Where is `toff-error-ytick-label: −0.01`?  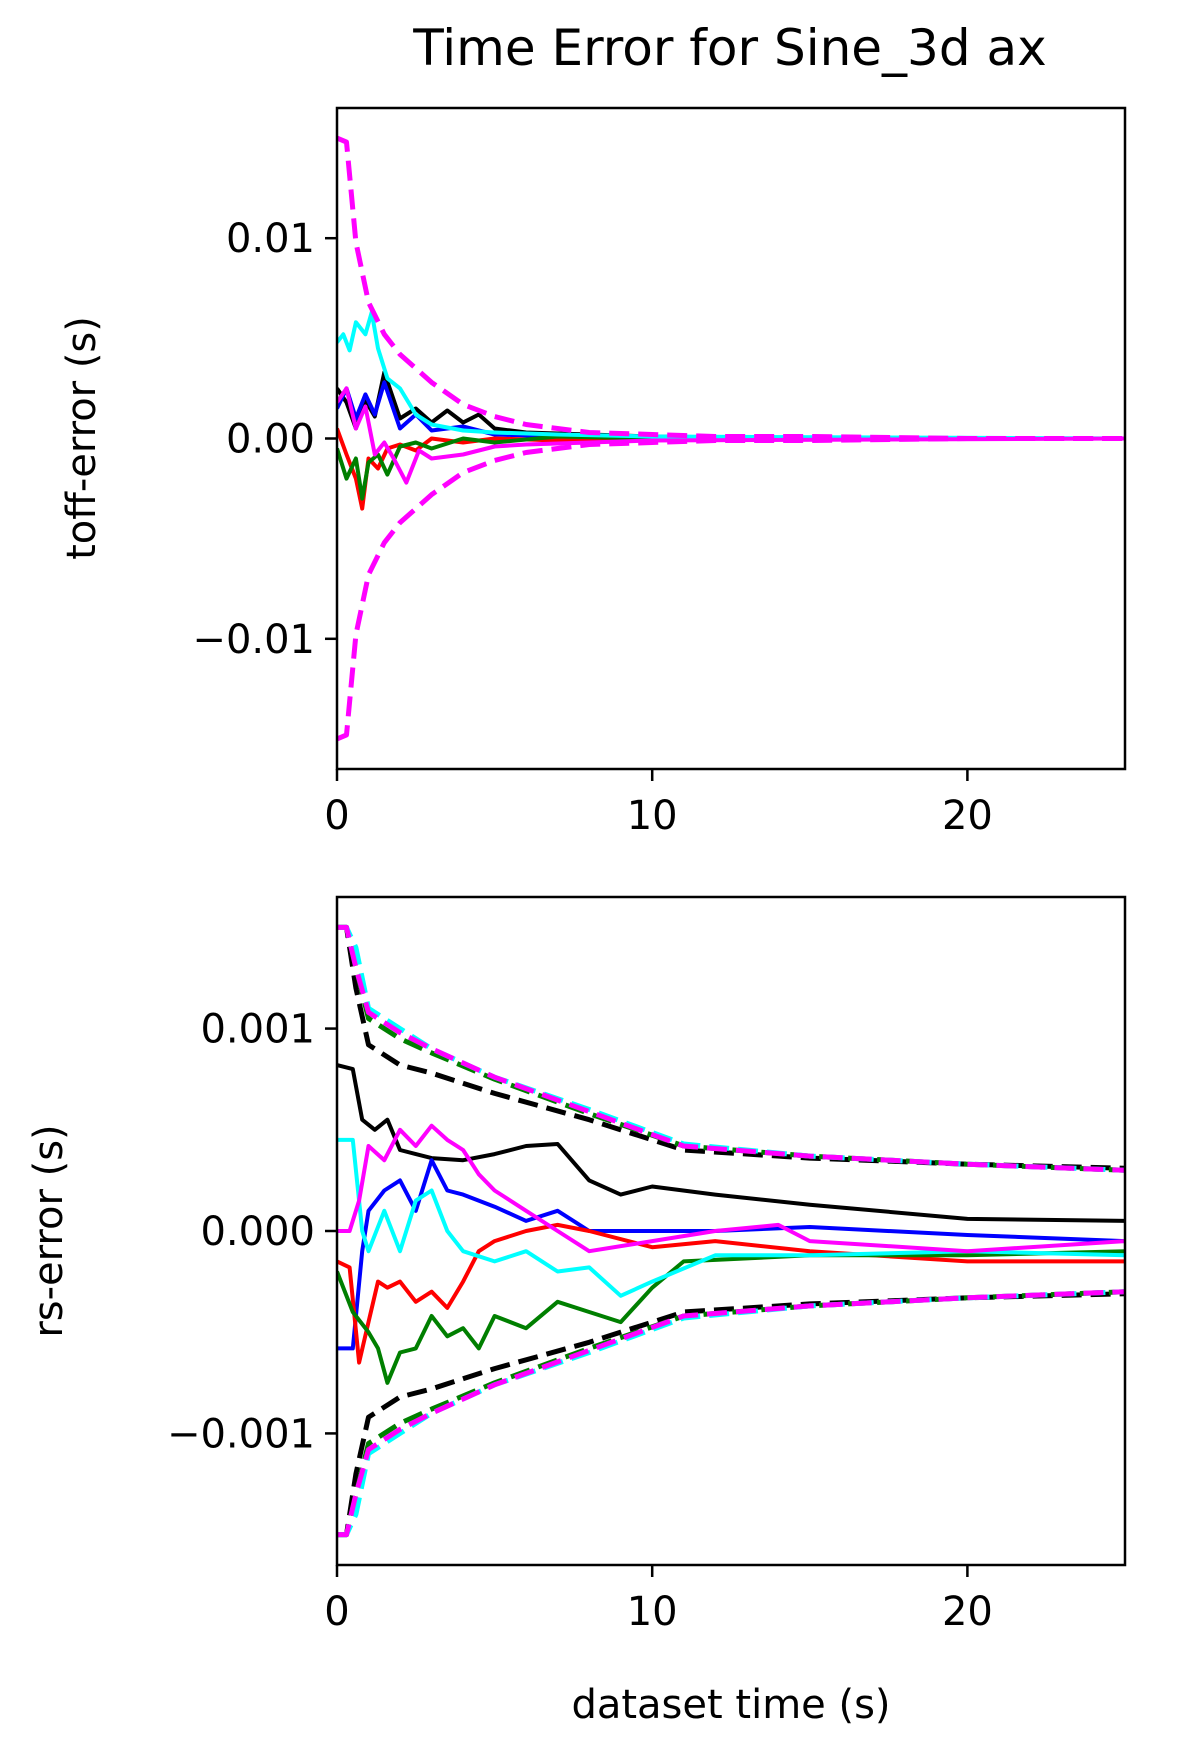
toff-error-ytick-label: −0.01 is located at coordinates (253, 640).